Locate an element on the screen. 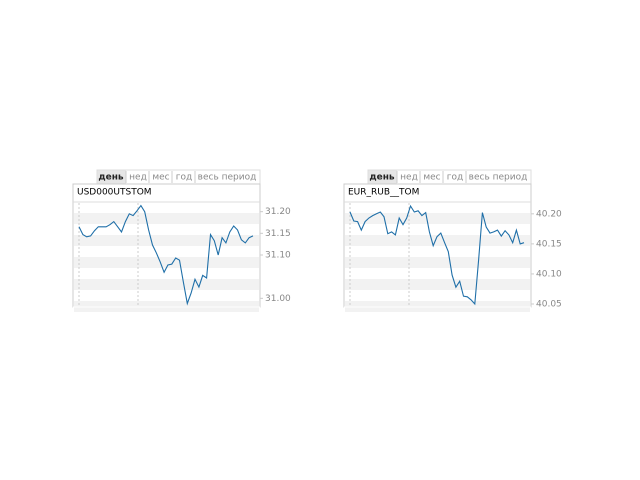 This screenshot has height=480, width=640. y-tick-label: 40.20 is located at coordinates (549, 214).